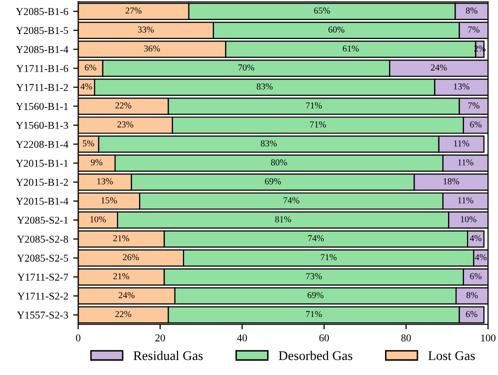 The height and width of the screenshot is (375, 498). What do you see at coordinates (42, 68) in the screenshot?
I see `y-tick-label: Y1711-B1-6` at bounding box center [42, 68].